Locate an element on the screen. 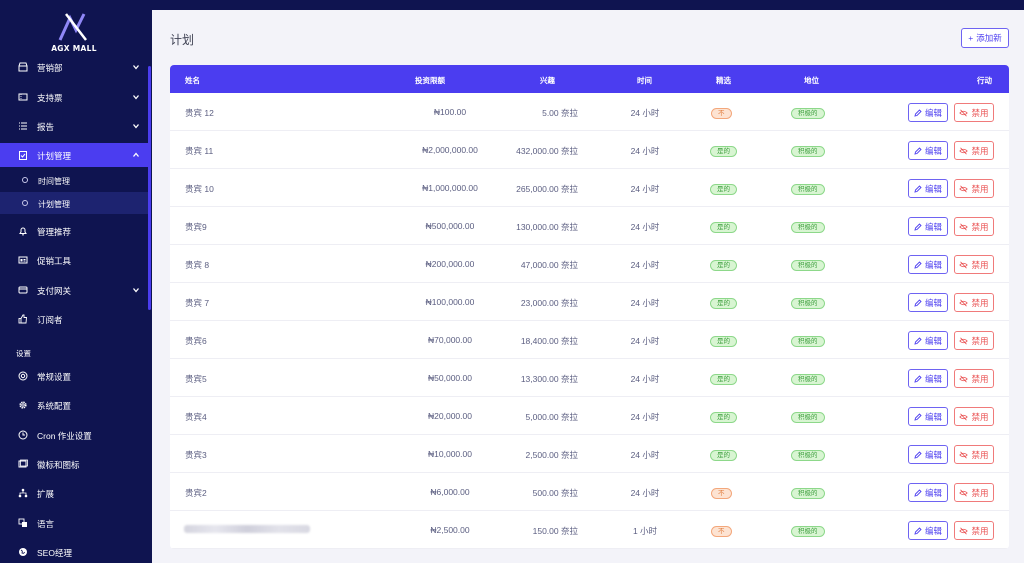 The image size is (1024, 563). sidebar-item-label: 计划管理 is located at coordinates (54, 156).